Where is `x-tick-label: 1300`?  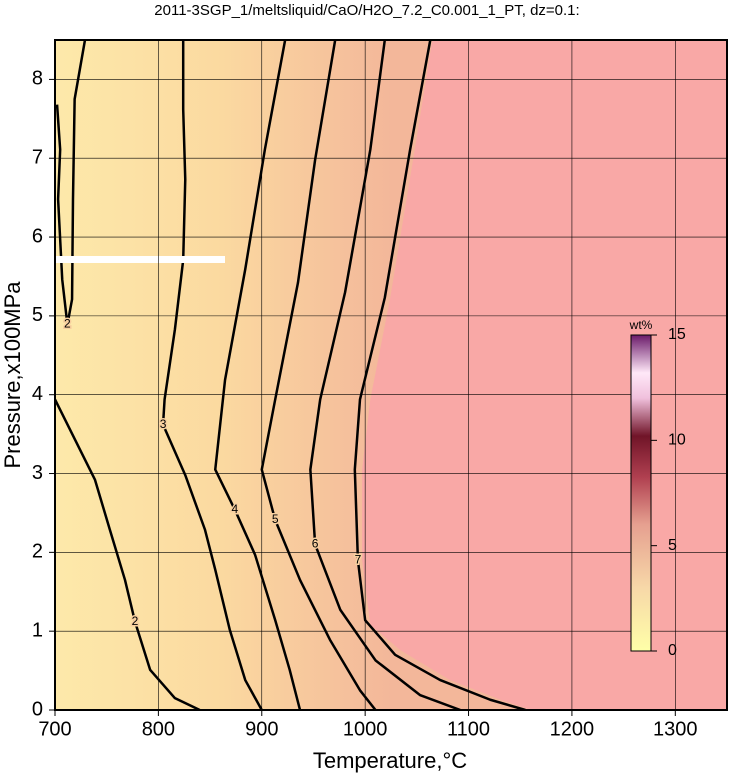
x-tick-label: 1300 is located at coordinates (675, 729).